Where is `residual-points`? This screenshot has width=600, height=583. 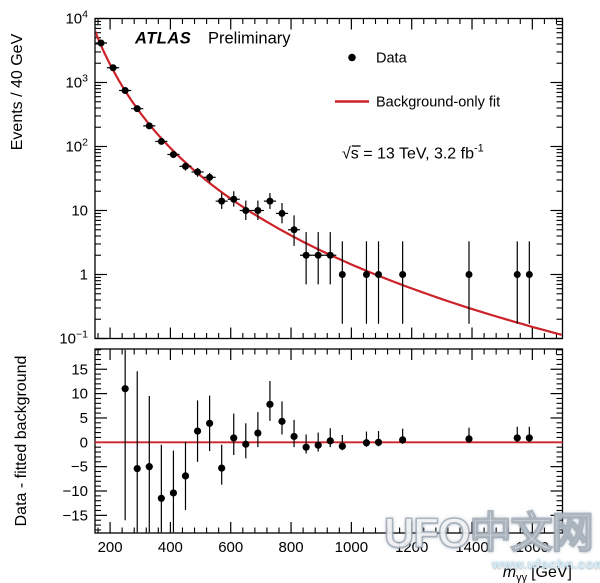
residual-points is located at coordinates (327, 443).